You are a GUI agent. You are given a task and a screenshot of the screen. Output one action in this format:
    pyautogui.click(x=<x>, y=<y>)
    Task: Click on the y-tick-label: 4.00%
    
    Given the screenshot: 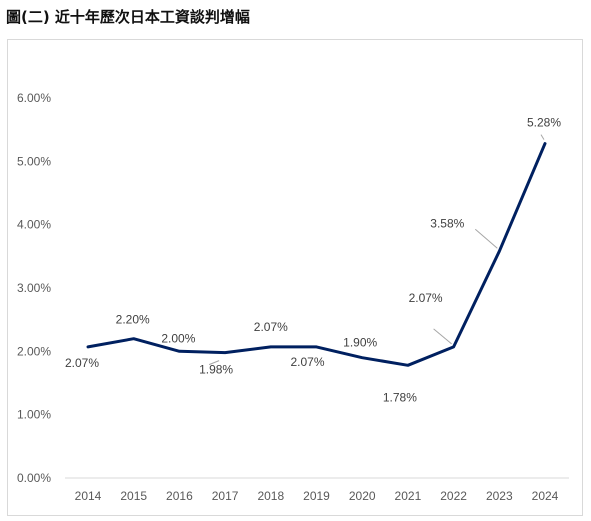 What is the action you would take?
    pyautogui.click(x=34, y=225)
    